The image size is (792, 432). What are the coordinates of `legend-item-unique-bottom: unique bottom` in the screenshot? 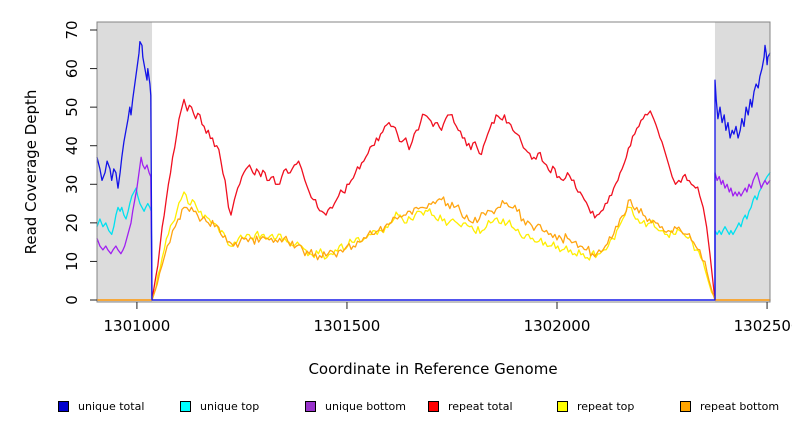 It's located at (355, 406).